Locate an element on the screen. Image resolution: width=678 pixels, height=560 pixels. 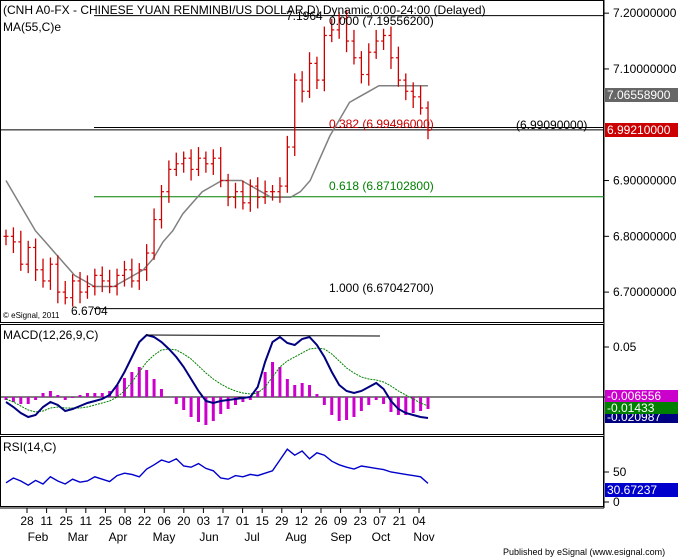
macd-series is located at coordinates (302, 379).